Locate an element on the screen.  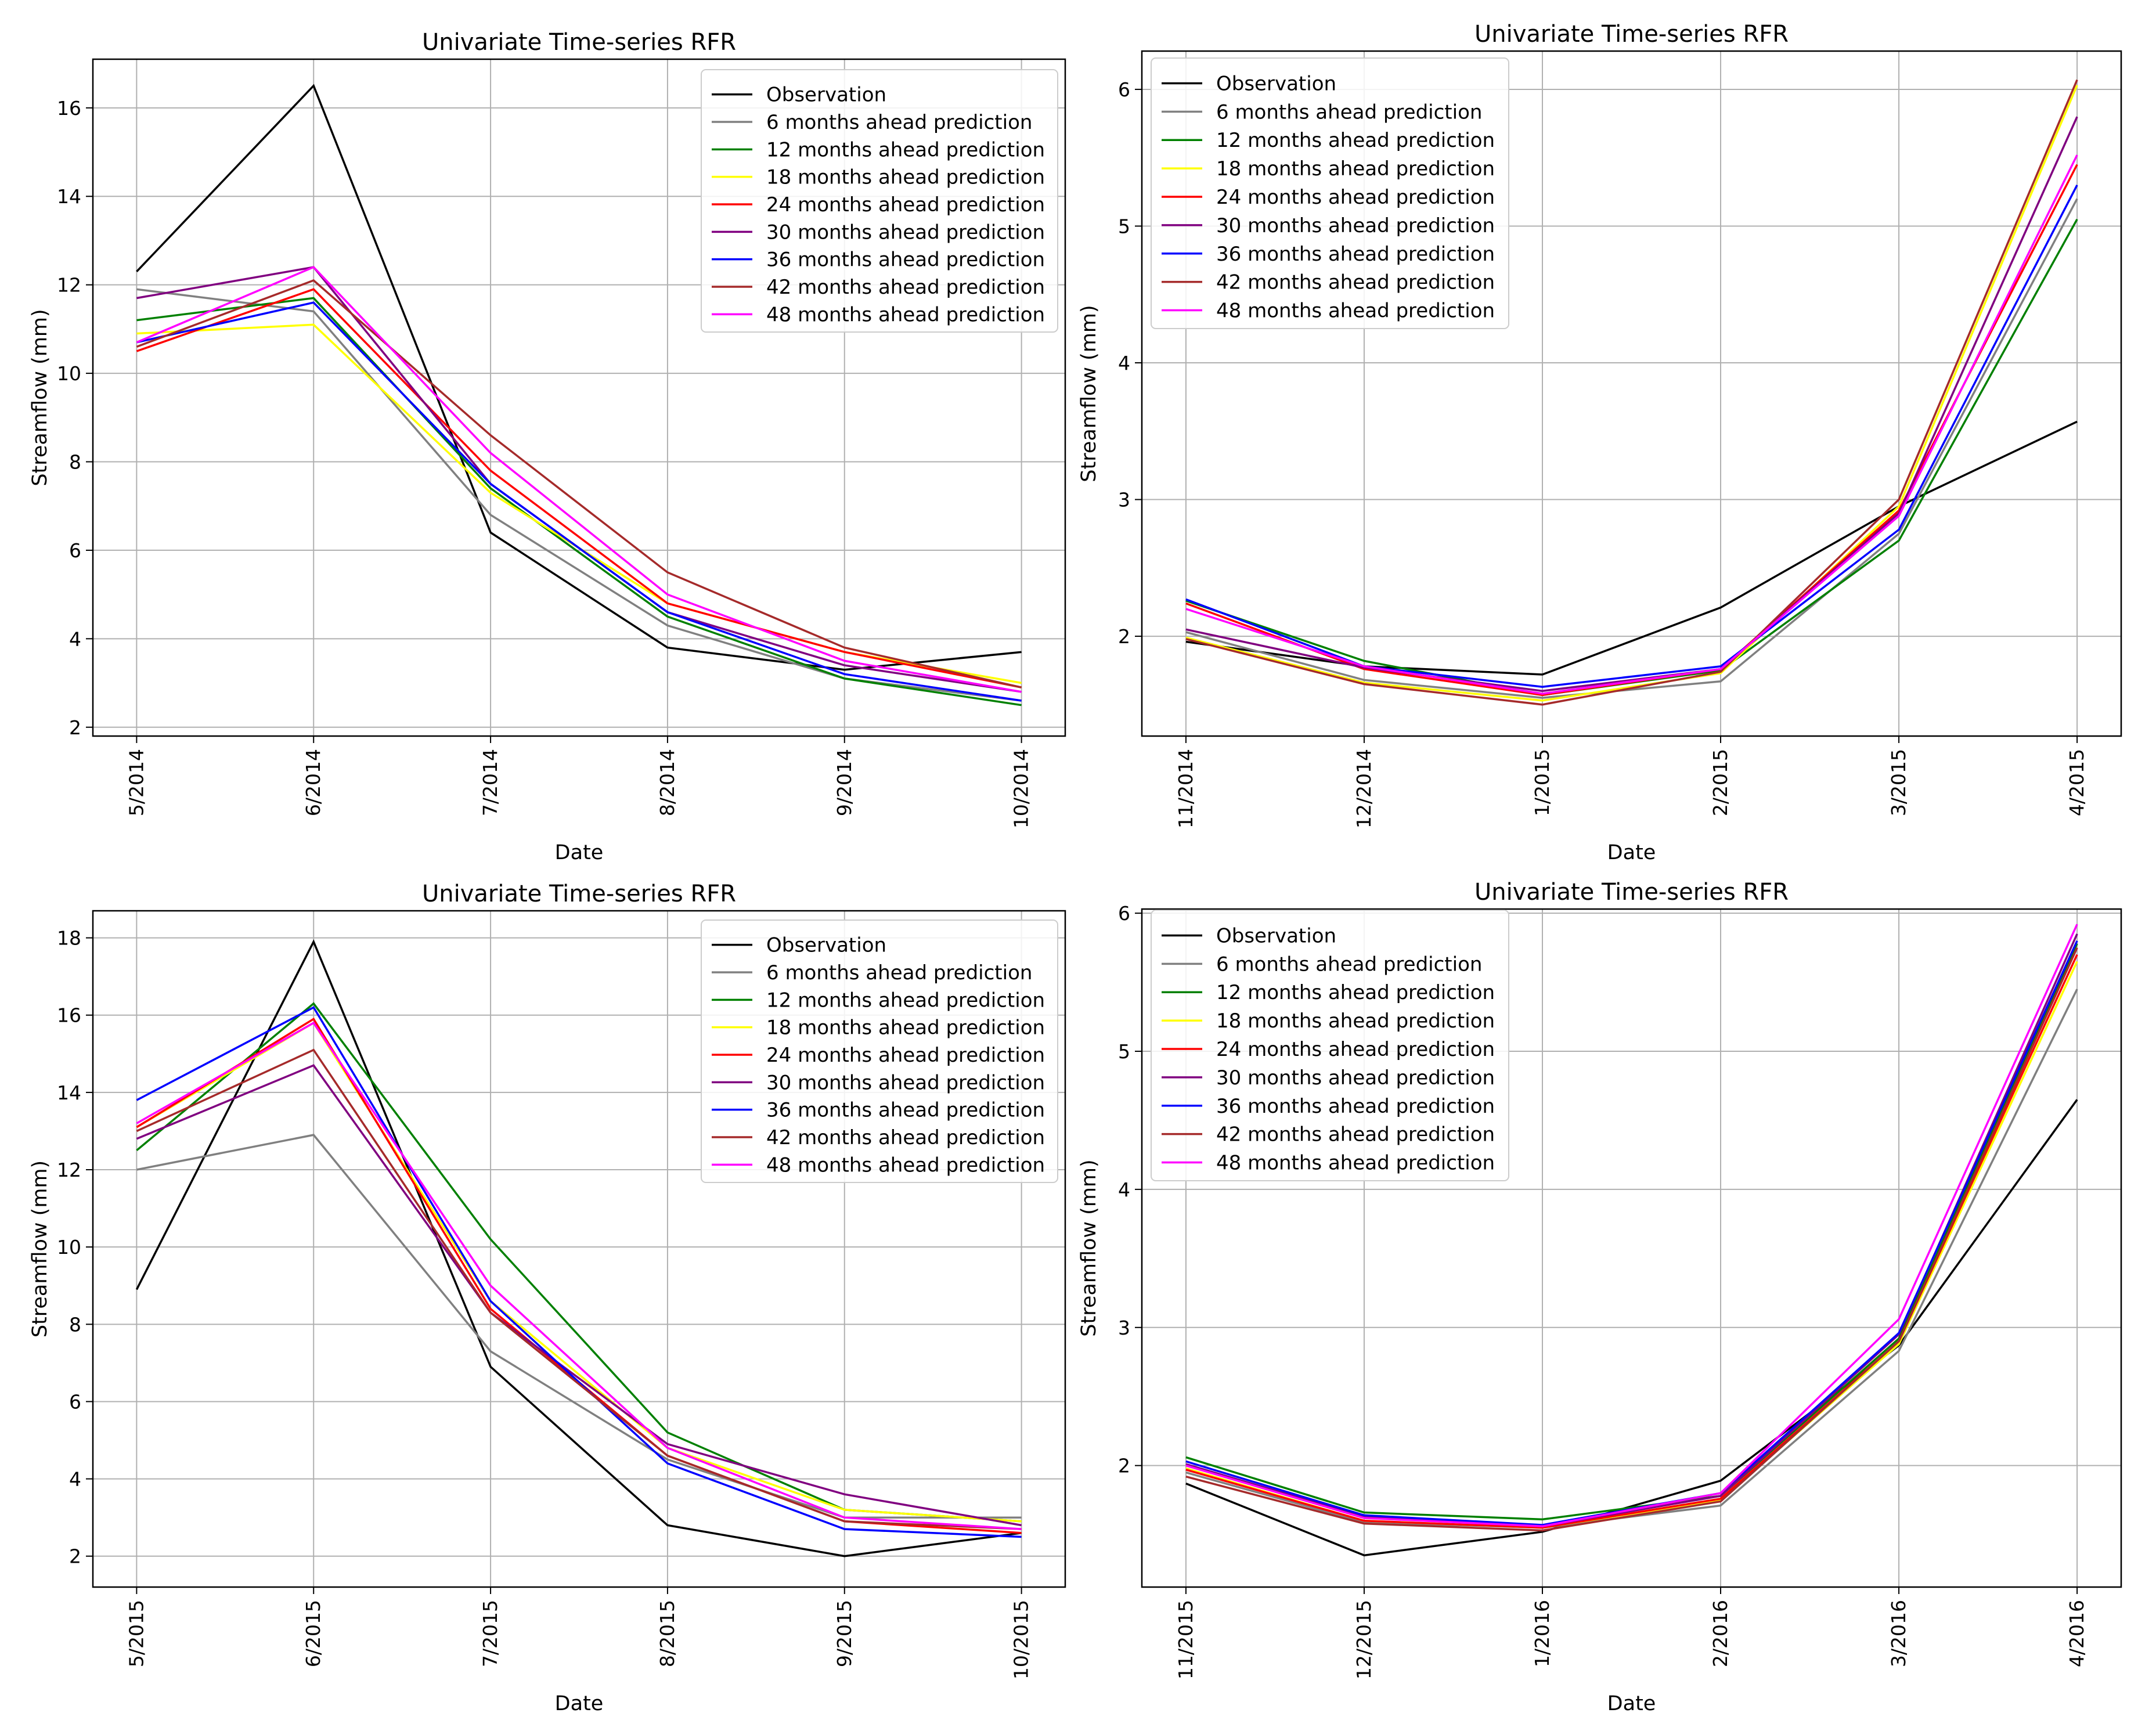
x-tick-label: 10/2015 is located at coordinates (1022, 1640).